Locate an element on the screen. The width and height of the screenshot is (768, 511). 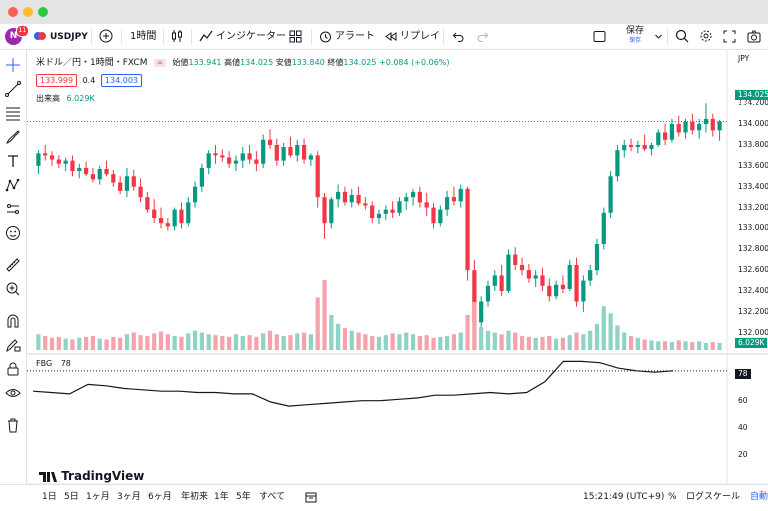
measure-tool is located at coordinates (13, 265).